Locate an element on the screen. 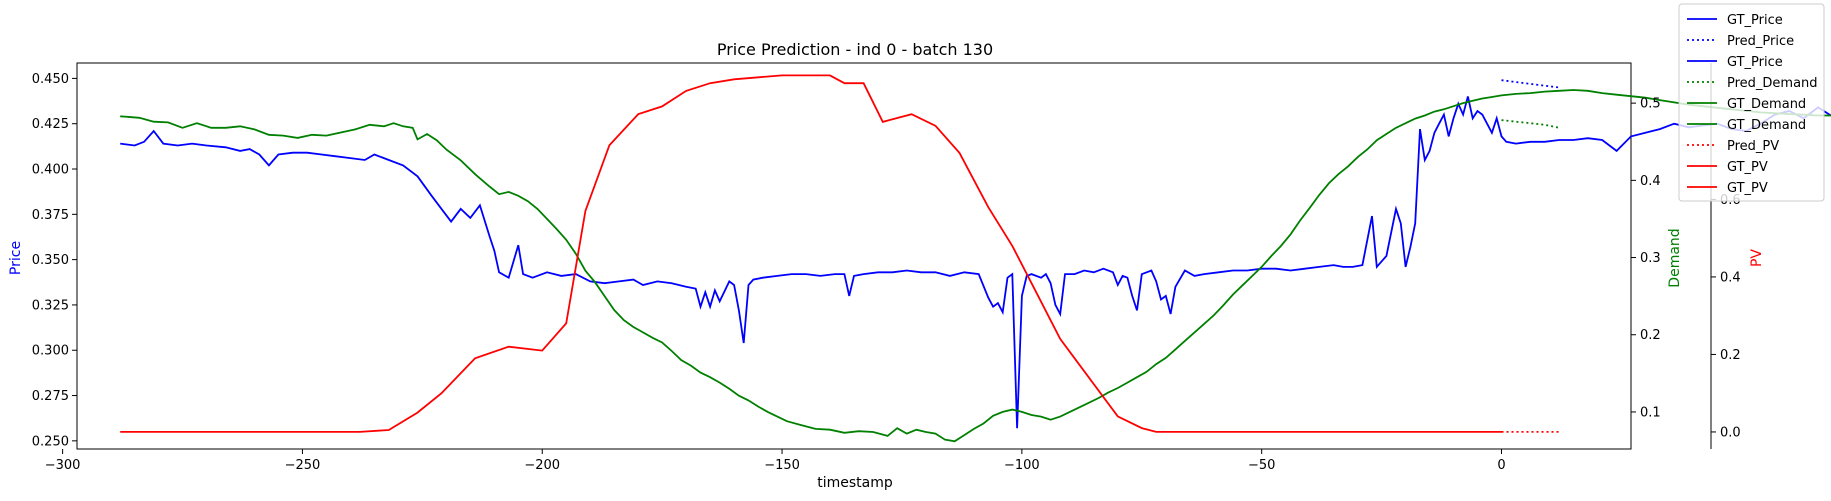 This screenshot has height=501, width=1831. x-tick-label: −150 is located at coordinates (782, 465).